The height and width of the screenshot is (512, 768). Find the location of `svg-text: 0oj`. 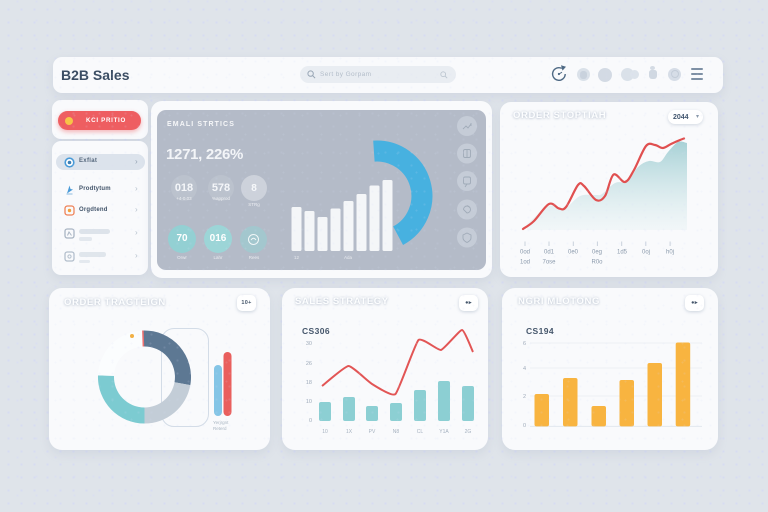

svg-text: 0oj is located at coordinates (646, 253).